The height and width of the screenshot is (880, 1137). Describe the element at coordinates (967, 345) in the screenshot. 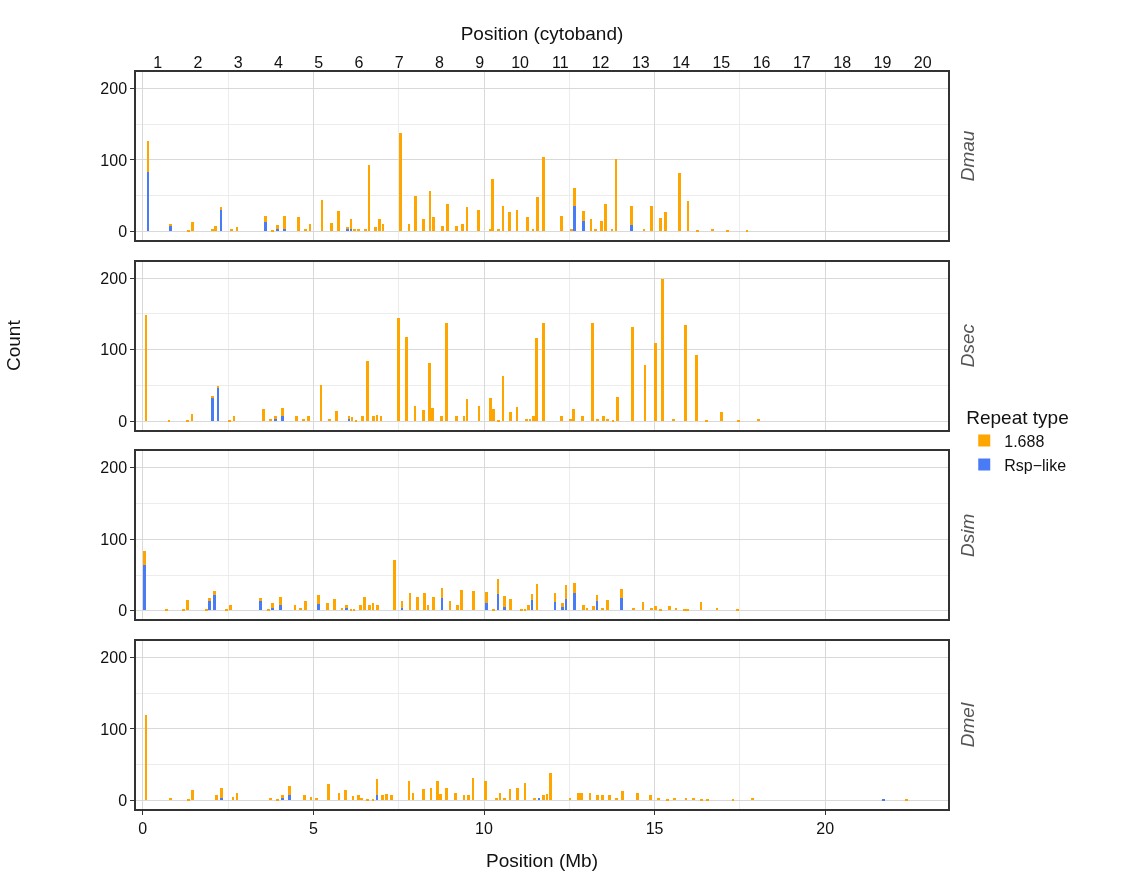

I see `text: Dsec` at that location.